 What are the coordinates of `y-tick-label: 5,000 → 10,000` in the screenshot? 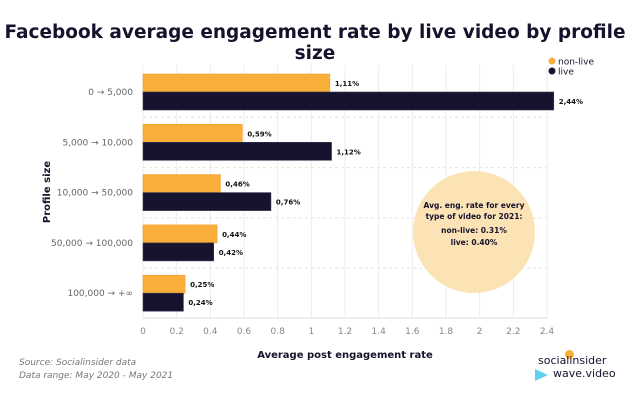 It's located at (97, 143).